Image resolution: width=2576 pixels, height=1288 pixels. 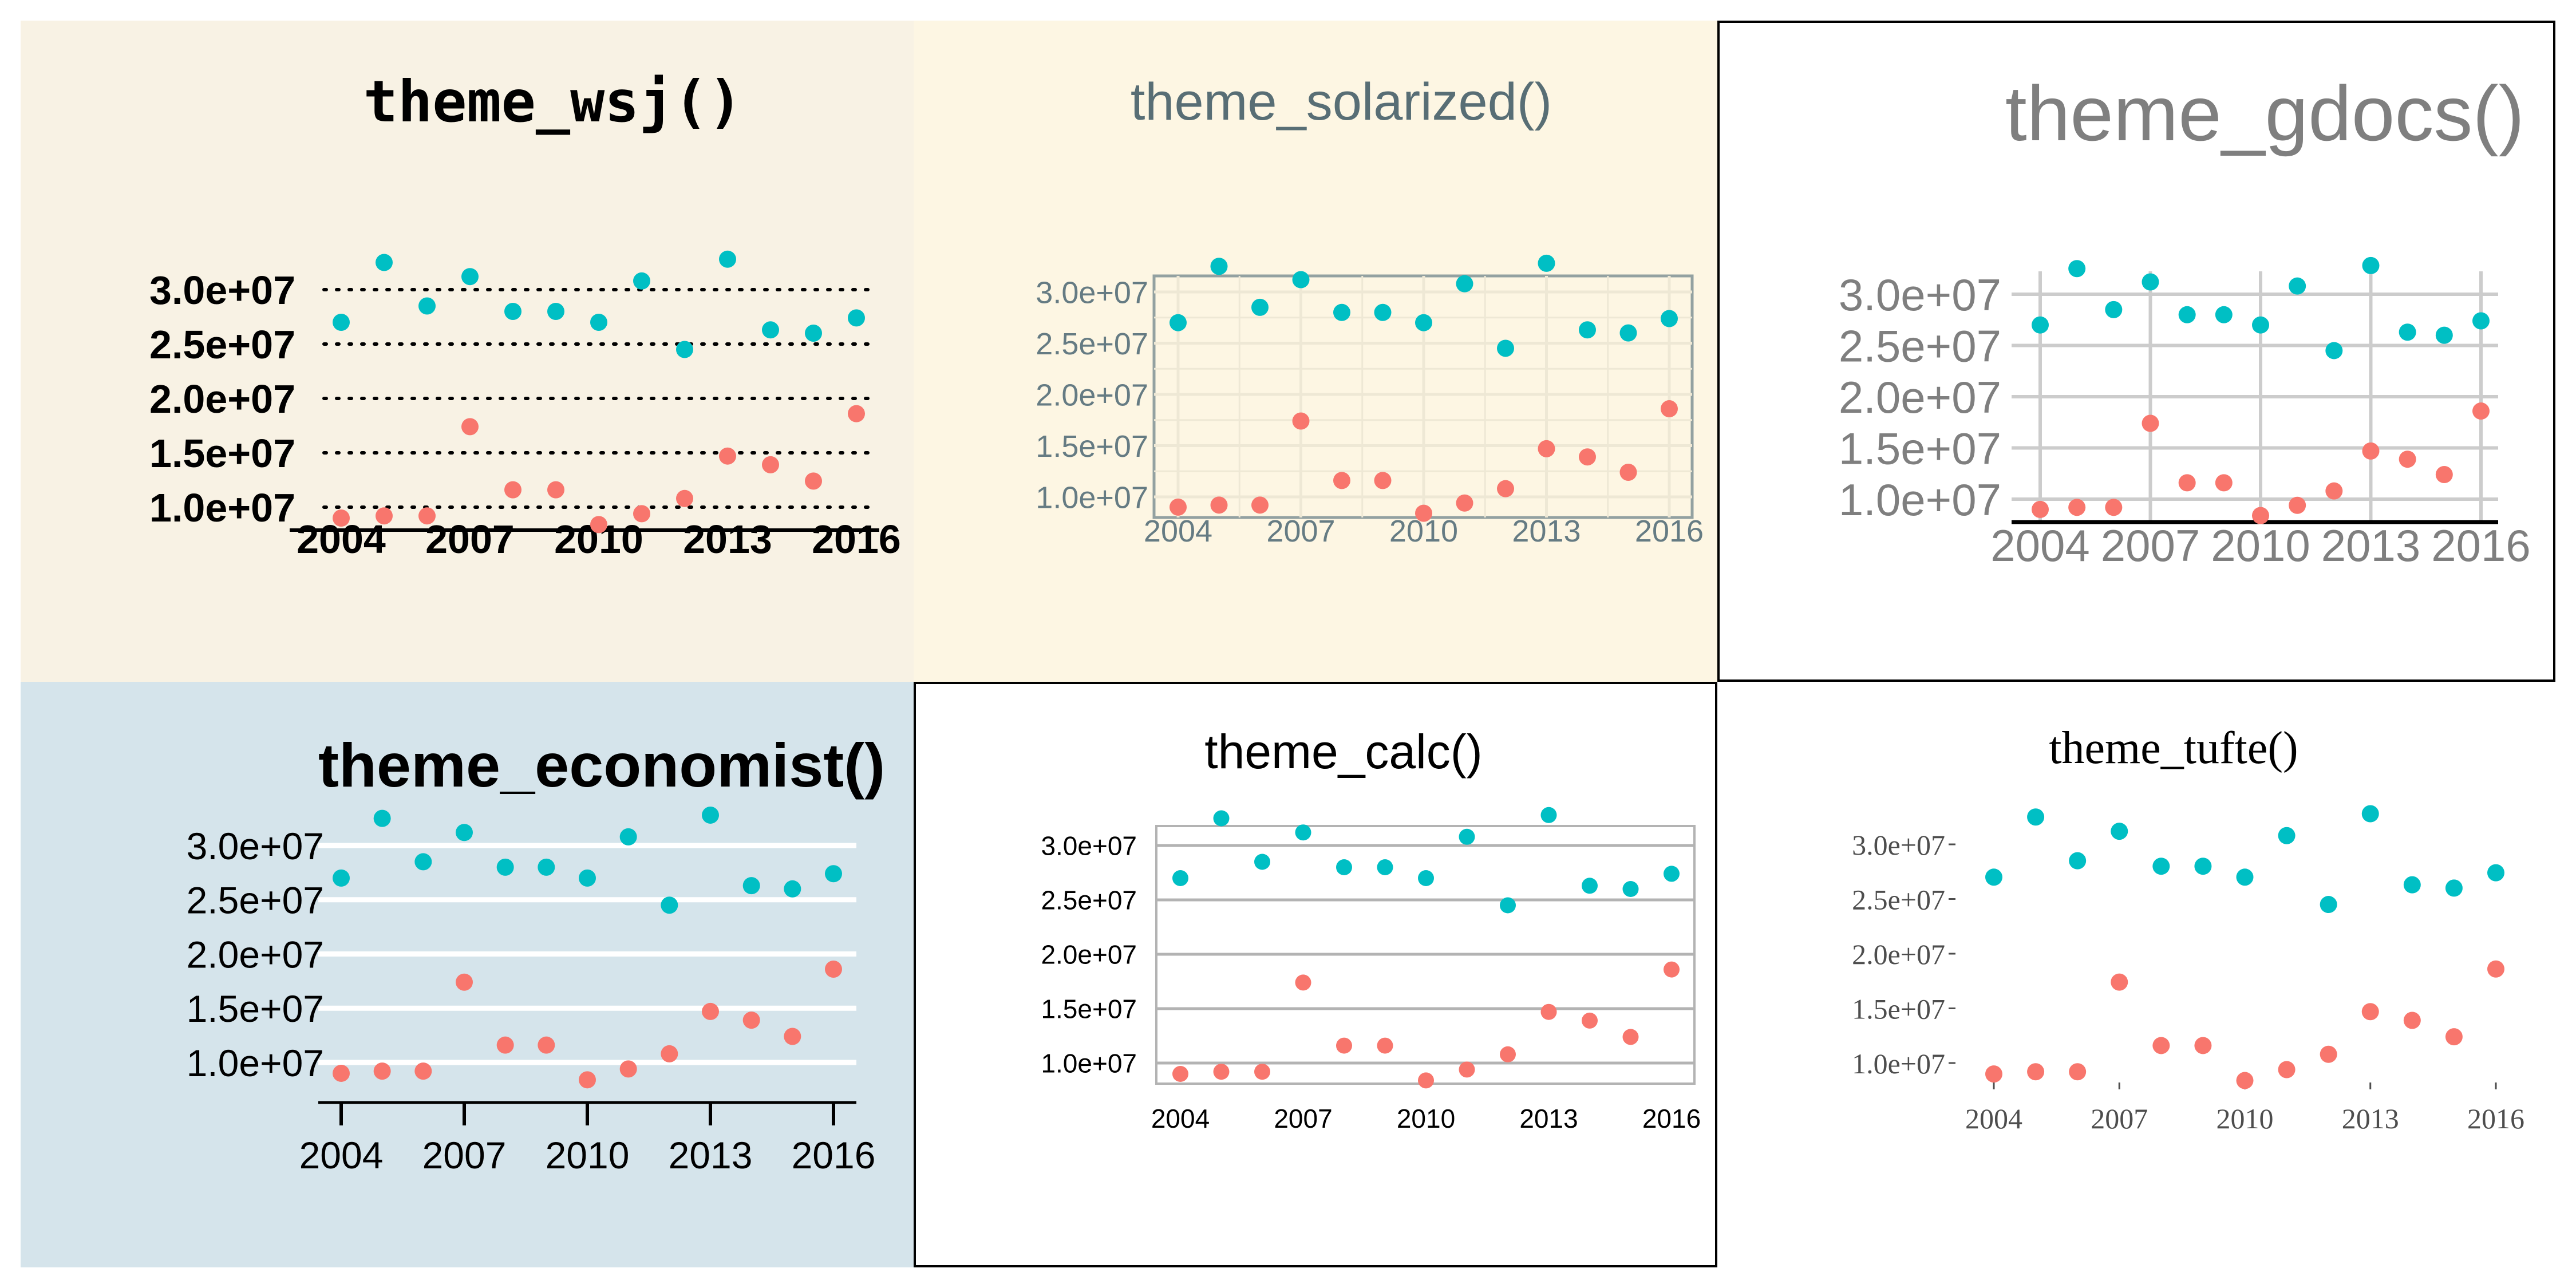 I want to click on chart-title: theme_wsj(), so click(x=553, y=101).